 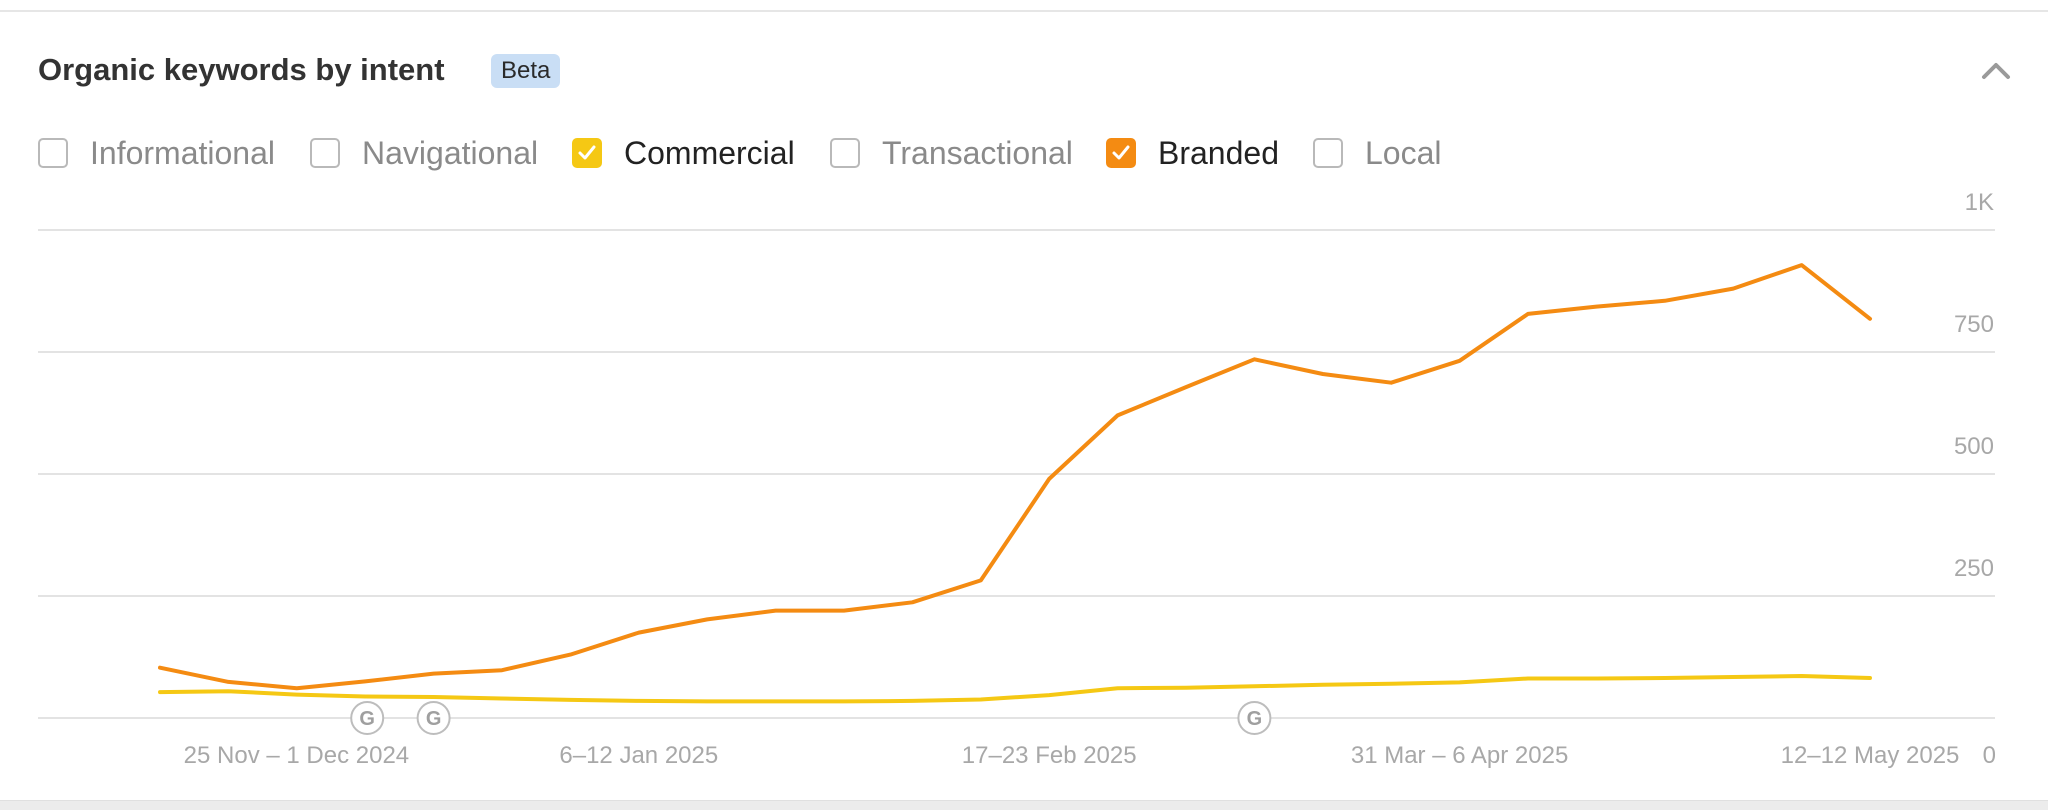 I want to click on y-tick-label: 0, so click(x=1989, y=755).